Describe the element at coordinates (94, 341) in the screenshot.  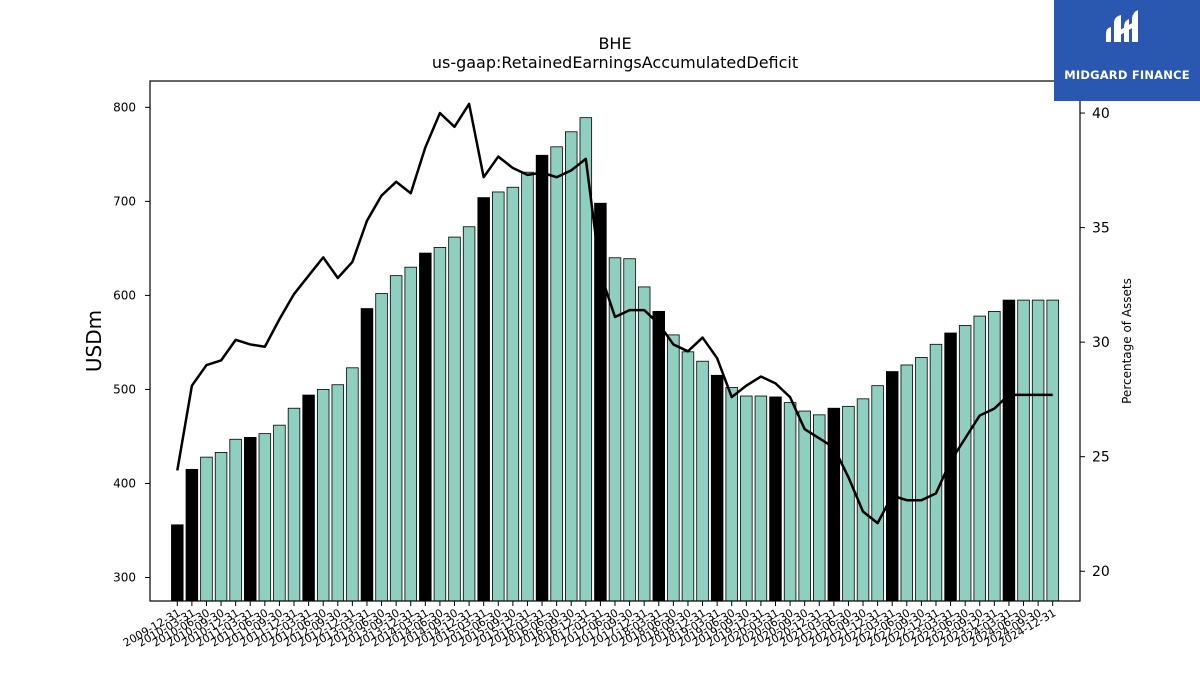
I see `y-axis-label: USDm` at that location.